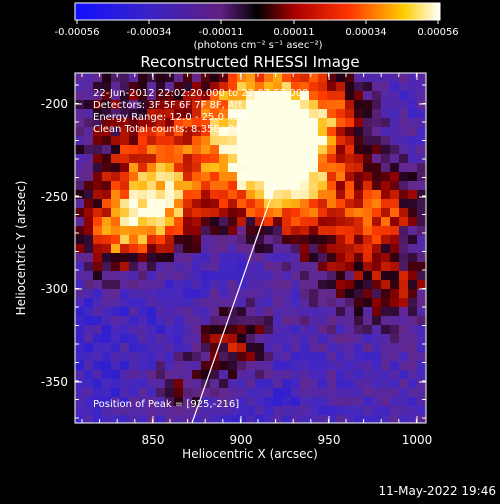 Image resolution: width=500 pixels, height=504 pixels. What do you see at coordinates (437, 32) in the screenshot?
I see `colorbar-tick-label: 0.00056` at bounding box center [437, 32].